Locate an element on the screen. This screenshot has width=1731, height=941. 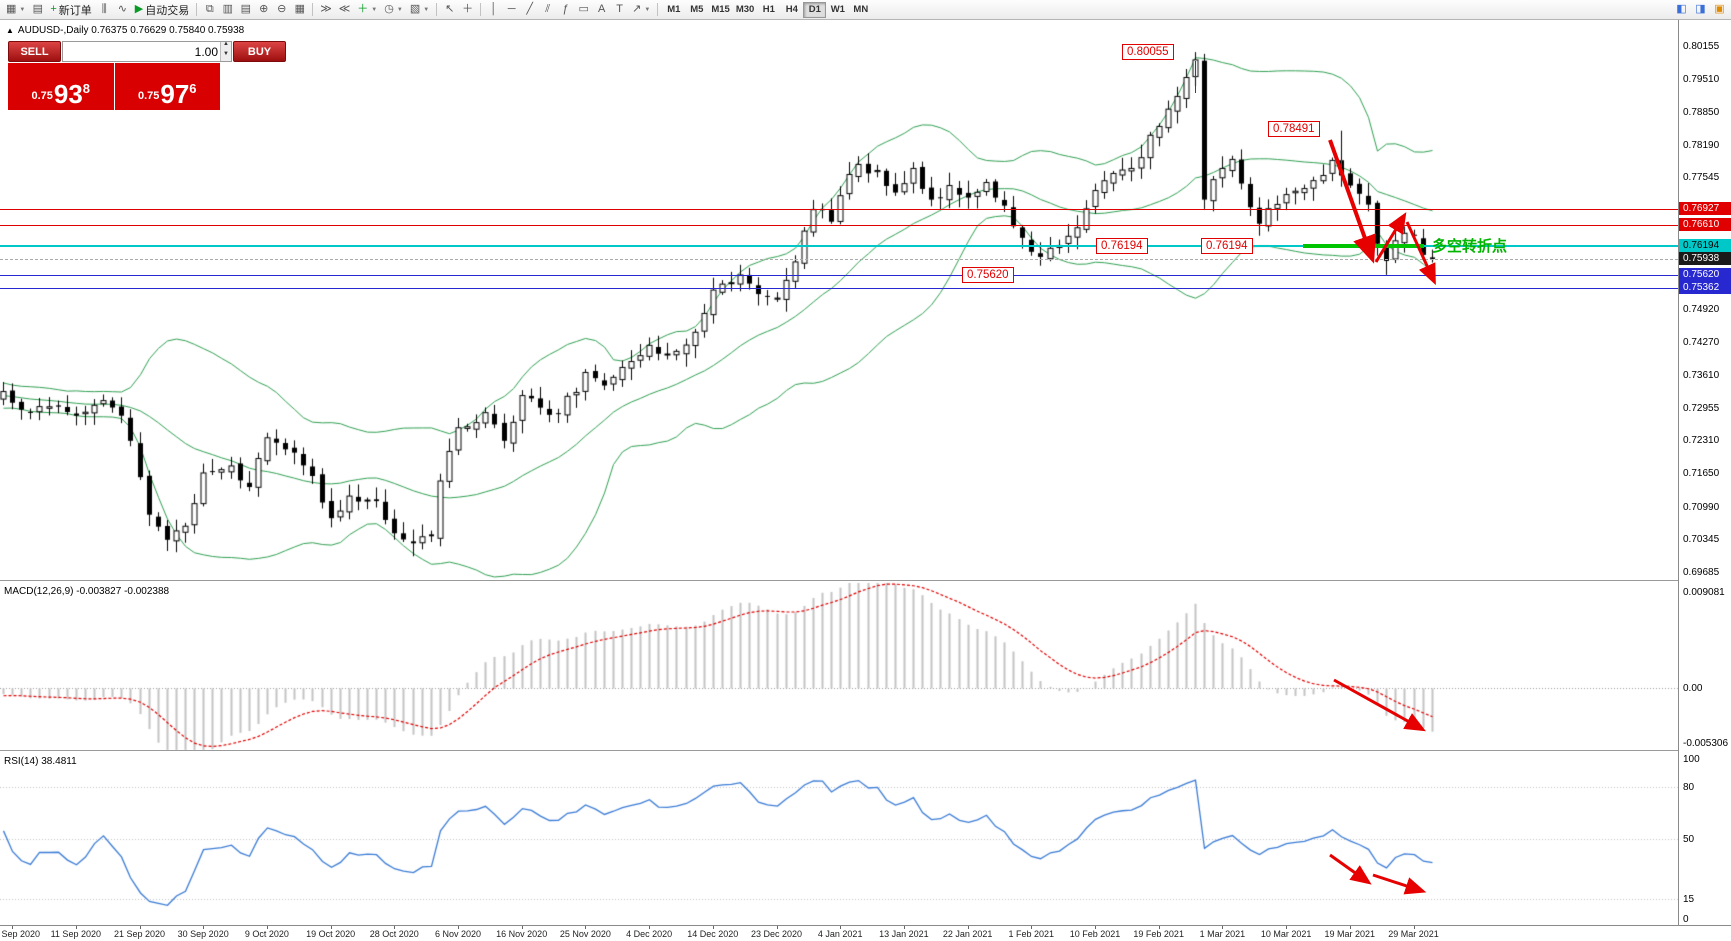
timeframe-m30: M30 is located at coordinates (745, 9).